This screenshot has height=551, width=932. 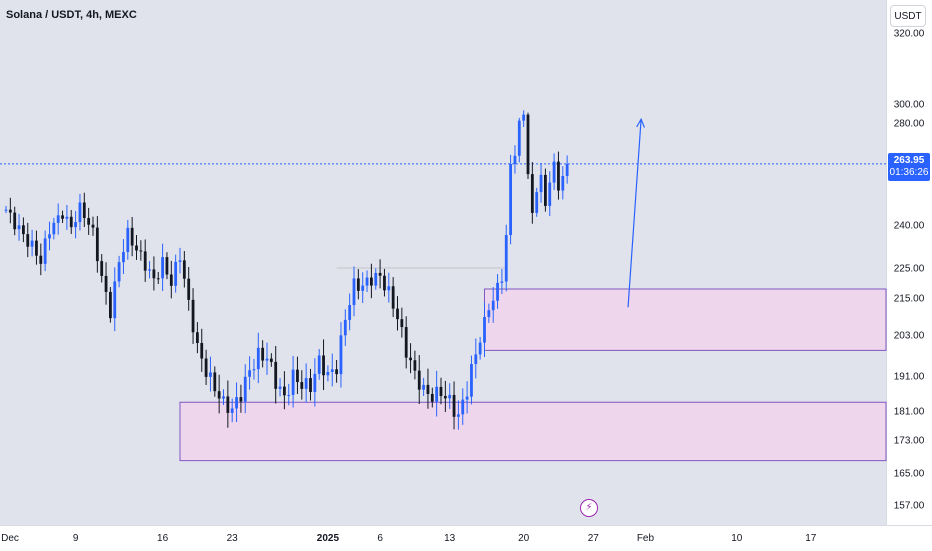 I want to click on demand-zone-lower, so click(x=533, y=431).